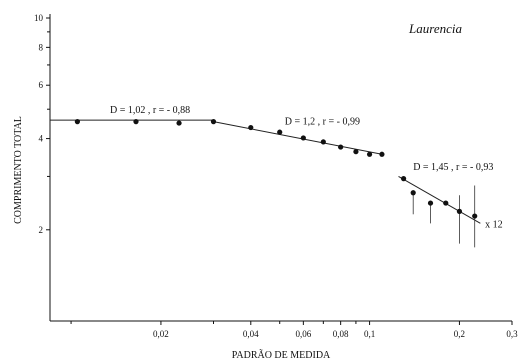  I want to click on fit-label: D = 1,45 , r = - 0,93, so click(453, 167).